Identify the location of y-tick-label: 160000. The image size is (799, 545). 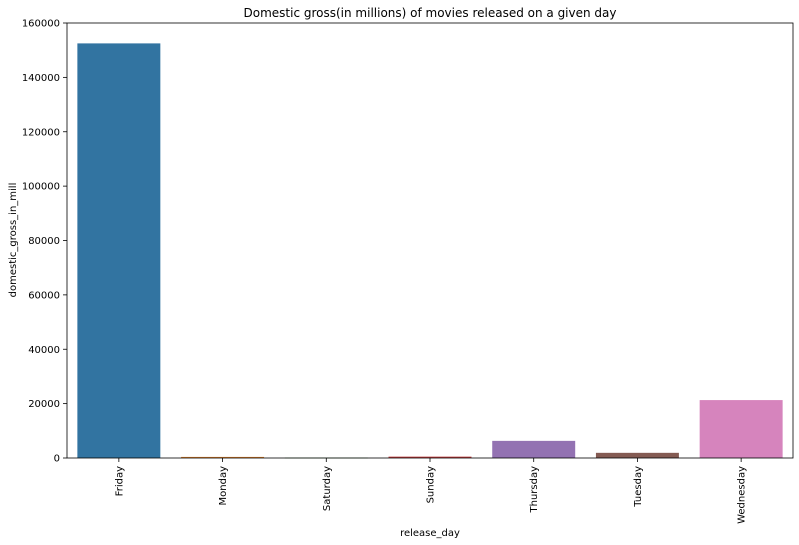
(41, 24).